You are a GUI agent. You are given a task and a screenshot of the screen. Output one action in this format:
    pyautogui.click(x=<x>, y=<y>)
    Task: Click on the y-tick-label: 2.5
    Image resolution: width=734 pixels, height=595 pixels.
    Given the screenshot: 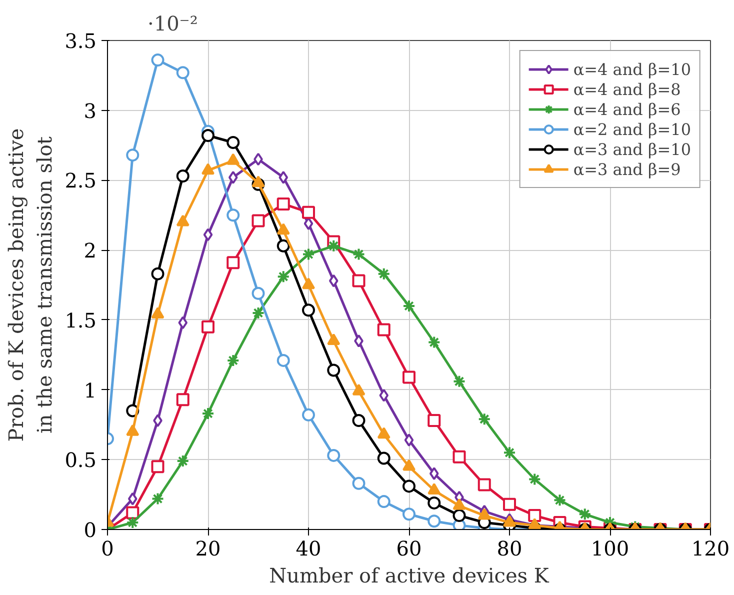 What is the action you would take?
    pyautogui.click(x=80, y=180)
    